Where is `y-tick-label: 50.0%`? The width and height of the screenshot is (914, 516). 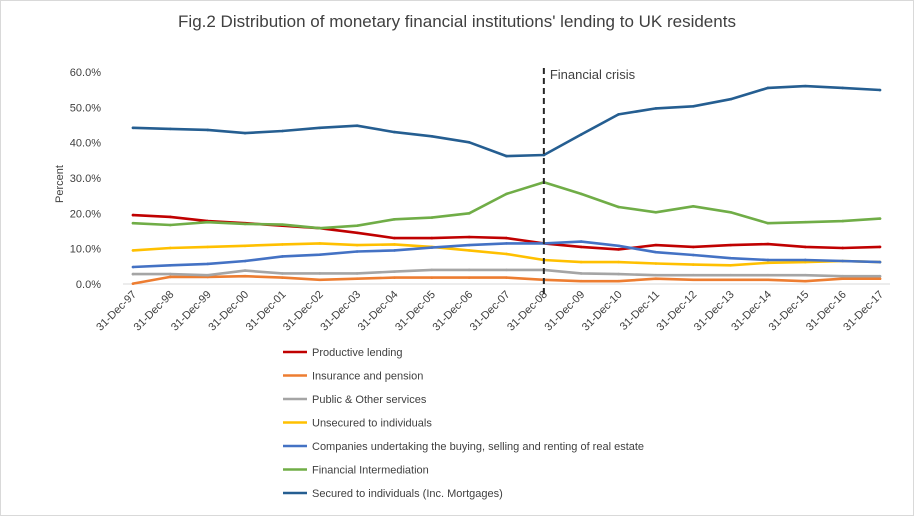 y-tick-label: 50.0% is located at coordinates (85, 108).